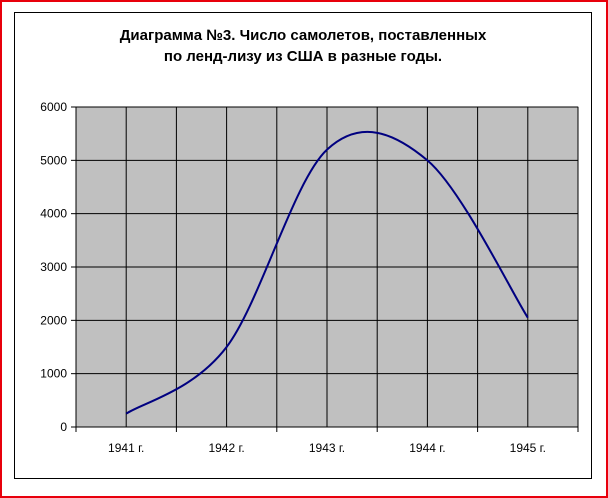 This screenshot has height=498, width=608. Describe the element at coordinates (528, 448) in the screenshot. I see `x-tick-label: 1945 г.` at that location.